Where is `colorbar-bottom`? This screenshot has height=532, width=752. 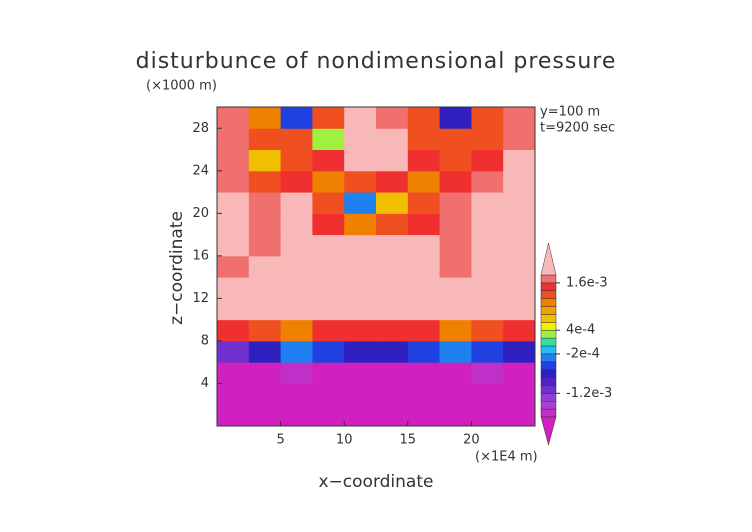
colorbar-bottom is located at coordinates (548, 431).